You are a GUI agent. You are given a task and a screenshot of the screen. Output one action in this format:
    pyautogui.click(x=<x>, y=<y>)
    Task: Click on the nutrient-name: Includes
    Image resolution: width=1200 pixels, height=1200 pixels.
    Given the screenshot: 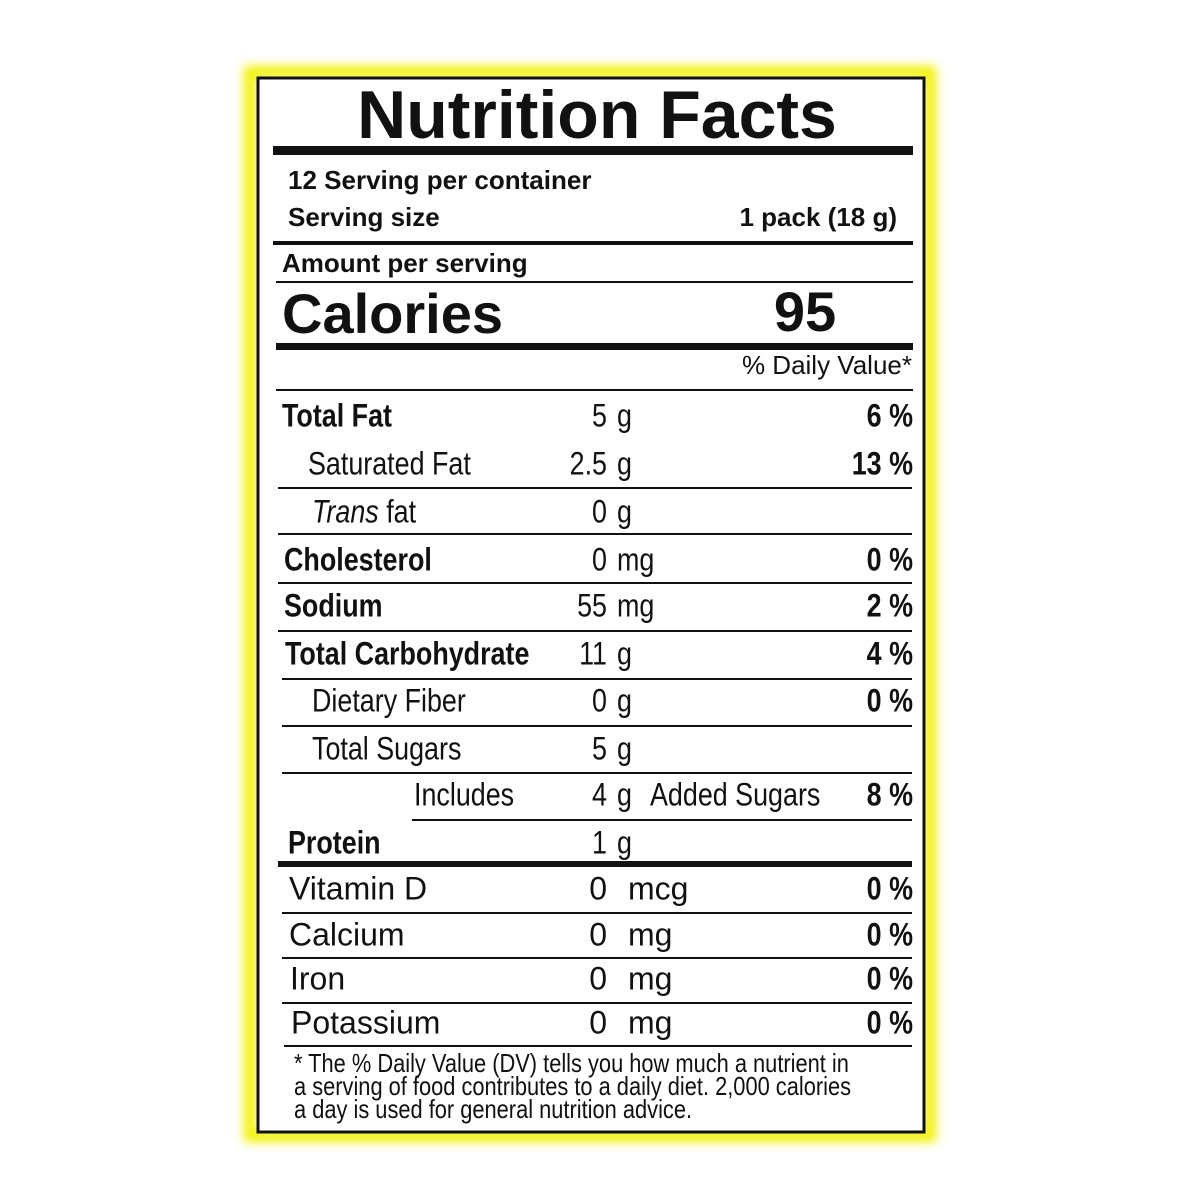 What is the action you would take?
    pyautogui.click(x=464, y=795)
    